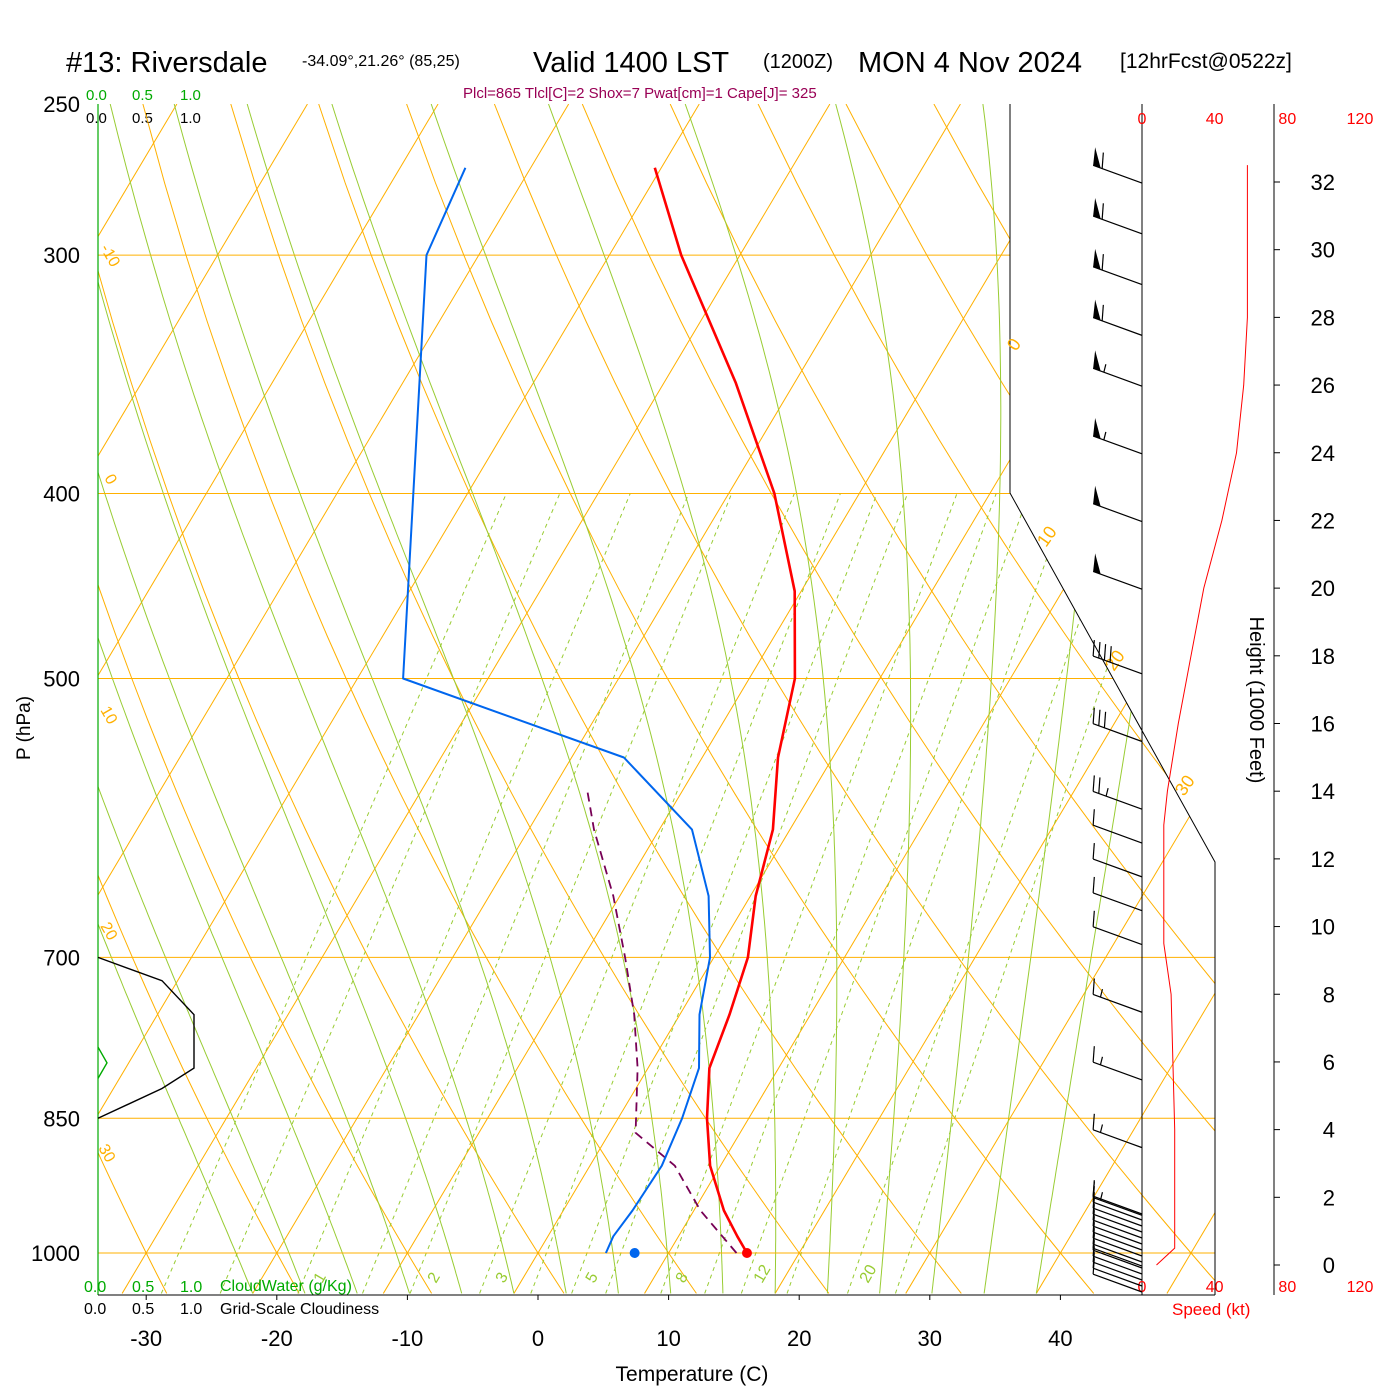 This screenshot has width=1400, height=1400. I want to click on height-tick-label: 6, so click(1329, 1062).